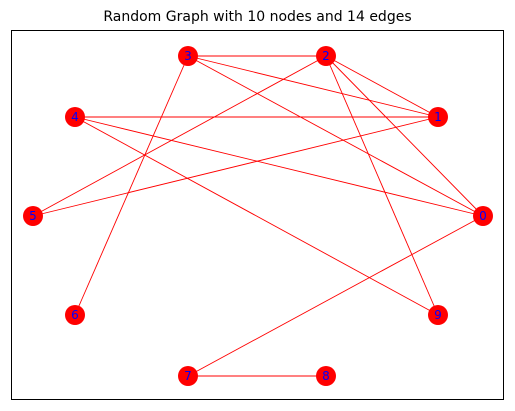 The width and height of the screenshot is (515, 411). I want to click on node-2: 2, so click(326, 56).